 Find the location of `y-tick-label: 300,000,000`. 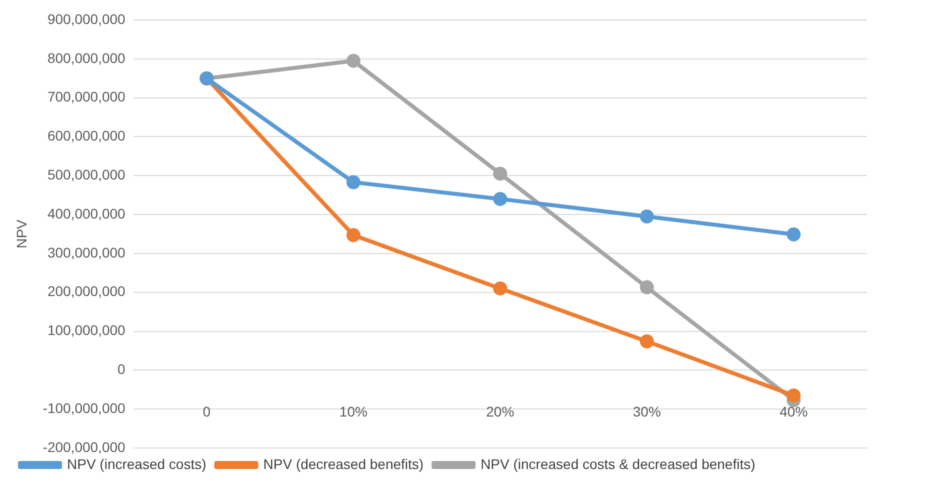

y-tick-label: 300,000,000 is located at coordinates (86, 252).